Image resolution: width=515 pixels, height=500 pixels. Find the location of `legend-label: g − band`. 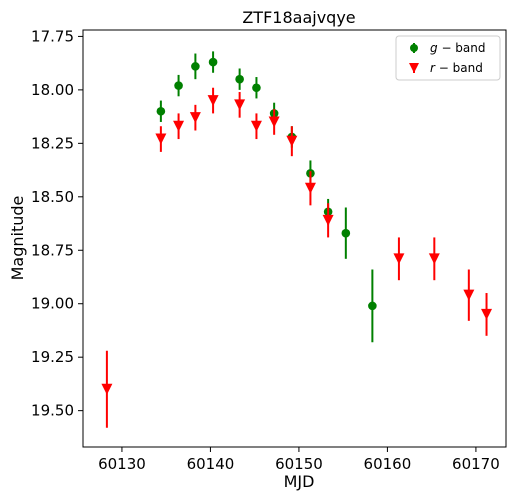

legend-label: g − band is located at coordinates (458, 48).